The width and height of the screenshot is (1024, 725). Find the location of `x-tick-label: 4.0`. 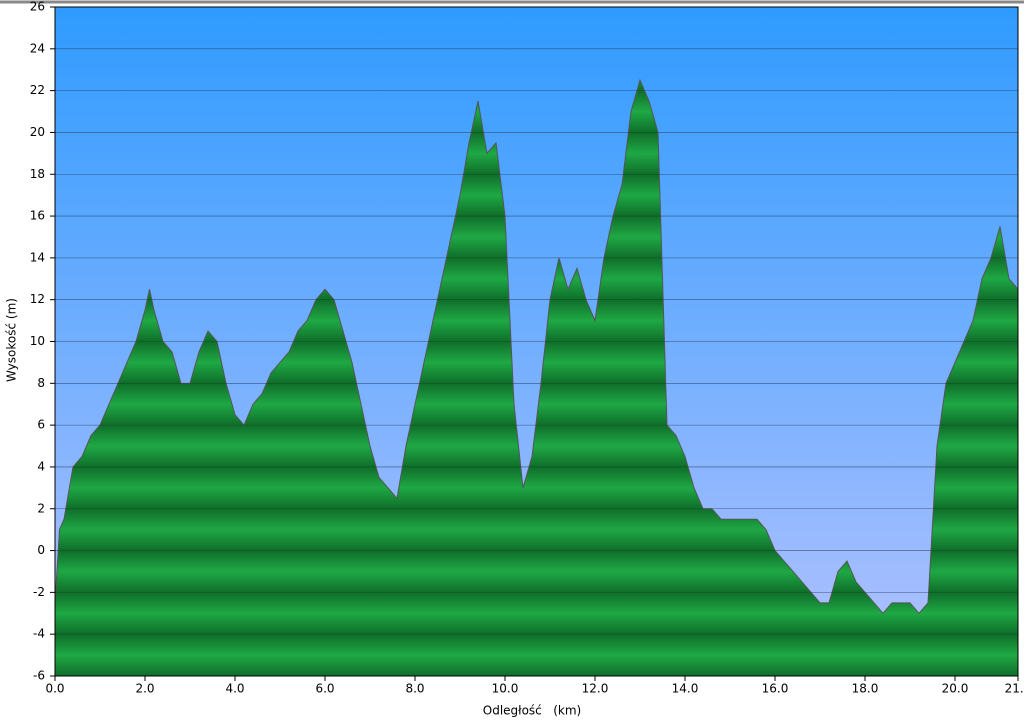

x-tick-label: 4.0 is located at coordinates (234, 689).